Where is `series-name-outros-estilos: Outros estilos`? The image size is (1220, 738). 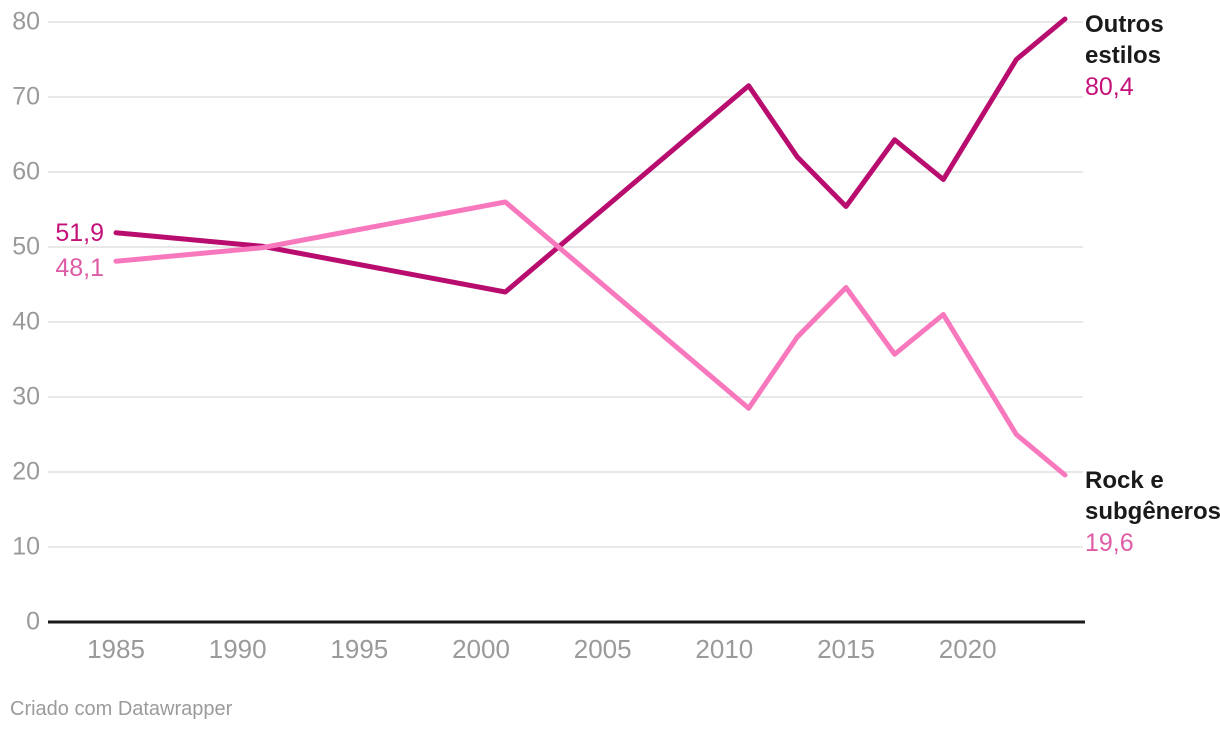
series-name-outros-estilos: Outros estilos is located at coordinates (1124, 40).